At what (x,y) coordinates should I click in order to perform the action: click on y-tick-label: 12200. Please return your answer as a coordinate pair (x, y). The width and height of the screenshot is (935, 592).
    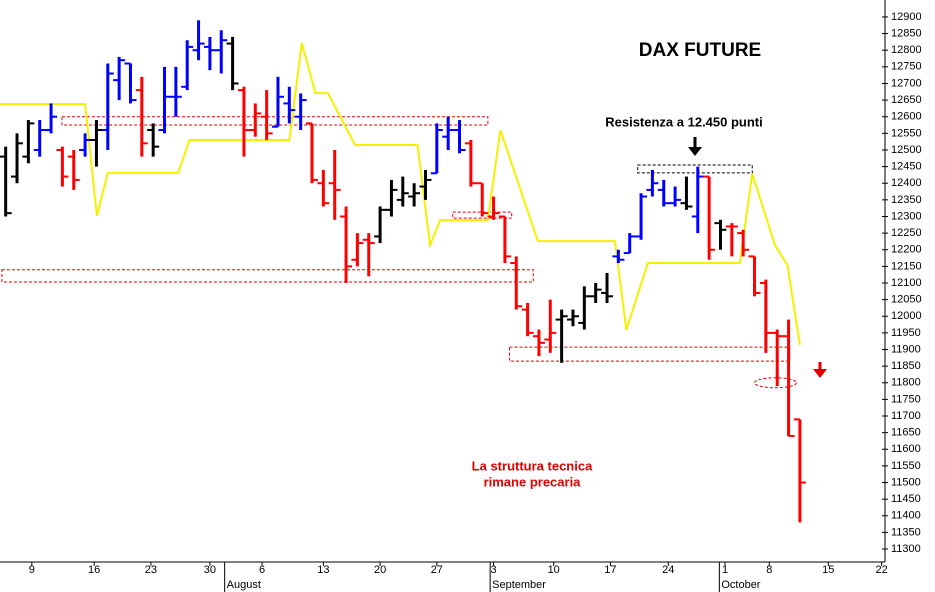
    Looking at the image, I should click on (906, 250).